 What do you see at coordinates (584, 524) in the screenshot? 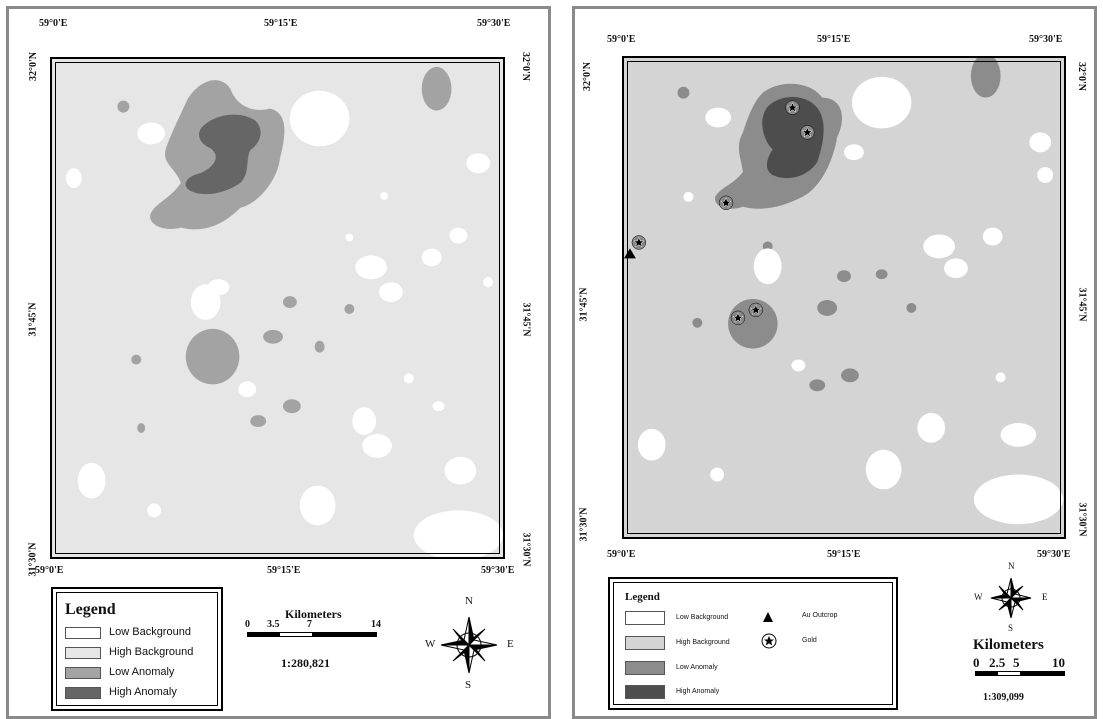
I see `coord-left-bottom: 31°30'N` at bounding box center [584, 524].